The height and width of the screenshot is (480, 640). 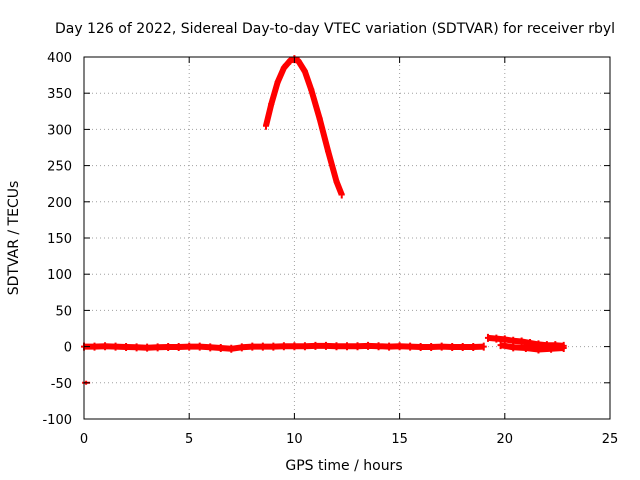 What do you see at coordinates (59, 167) in the screenshot?
I see `y-tick-label: 250` at bounding box center [59, 167].